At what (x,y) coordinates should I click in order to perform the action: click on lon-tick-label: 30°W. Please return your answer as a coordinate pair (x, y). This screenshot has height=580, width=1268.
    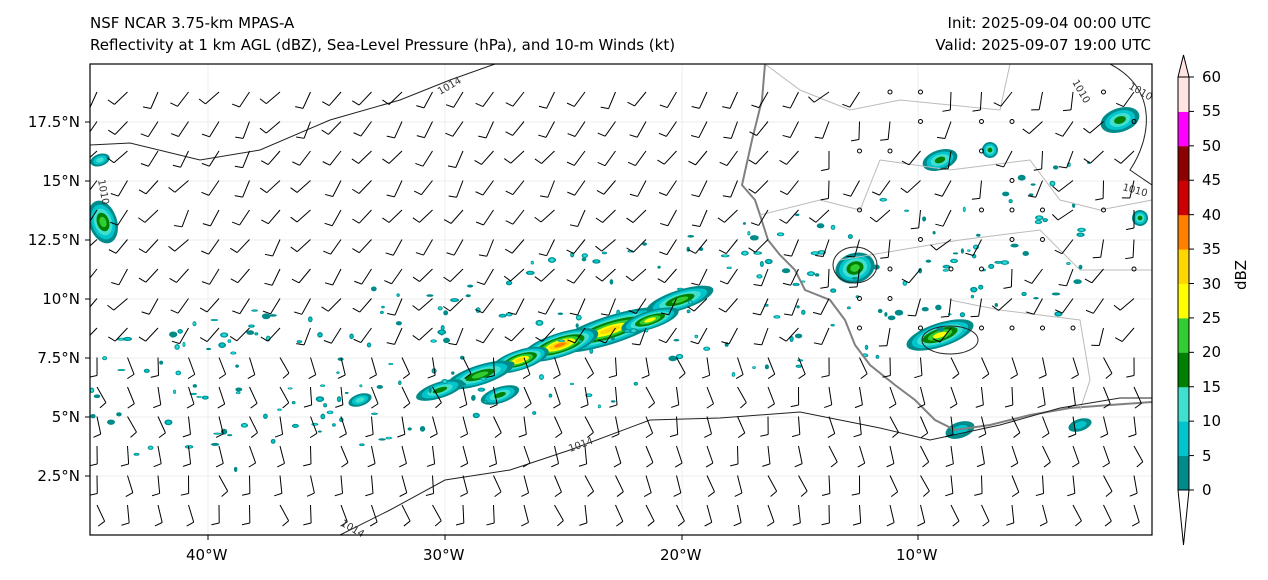
    Looking at the image, I should click on (444, 555).